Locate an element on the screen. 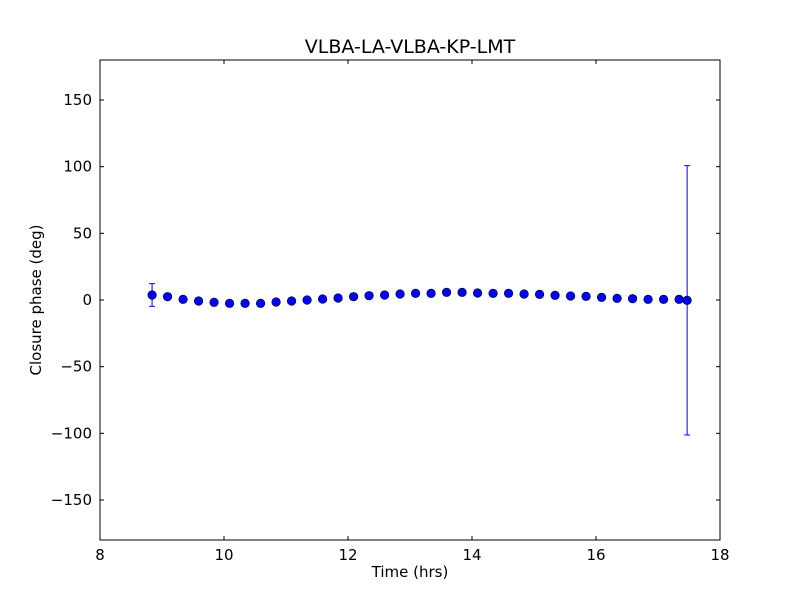 This screenshot has height=604, width=800. y-tick-label: −150 is located at coordinates (71, 500).